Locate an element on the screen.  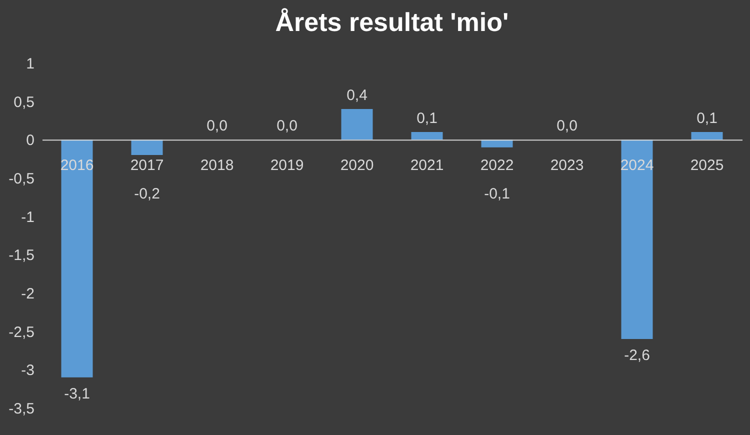
x-tick-label: 2019 is located at coordinates (287, 165).